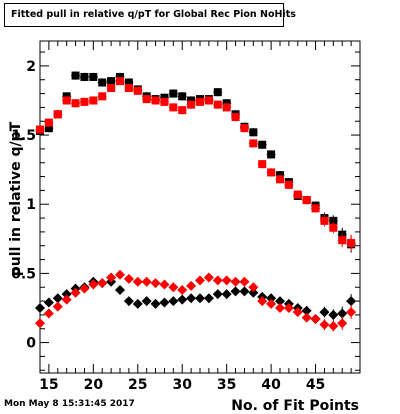 This screenshot has height=414, width=400. I want to click on x-tick-label: 40, so click(271, 385).